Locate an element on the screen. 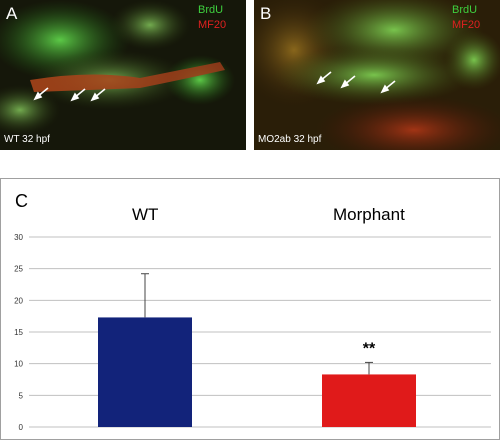  panel-a-letter: A is located at coordinates (12, 13).